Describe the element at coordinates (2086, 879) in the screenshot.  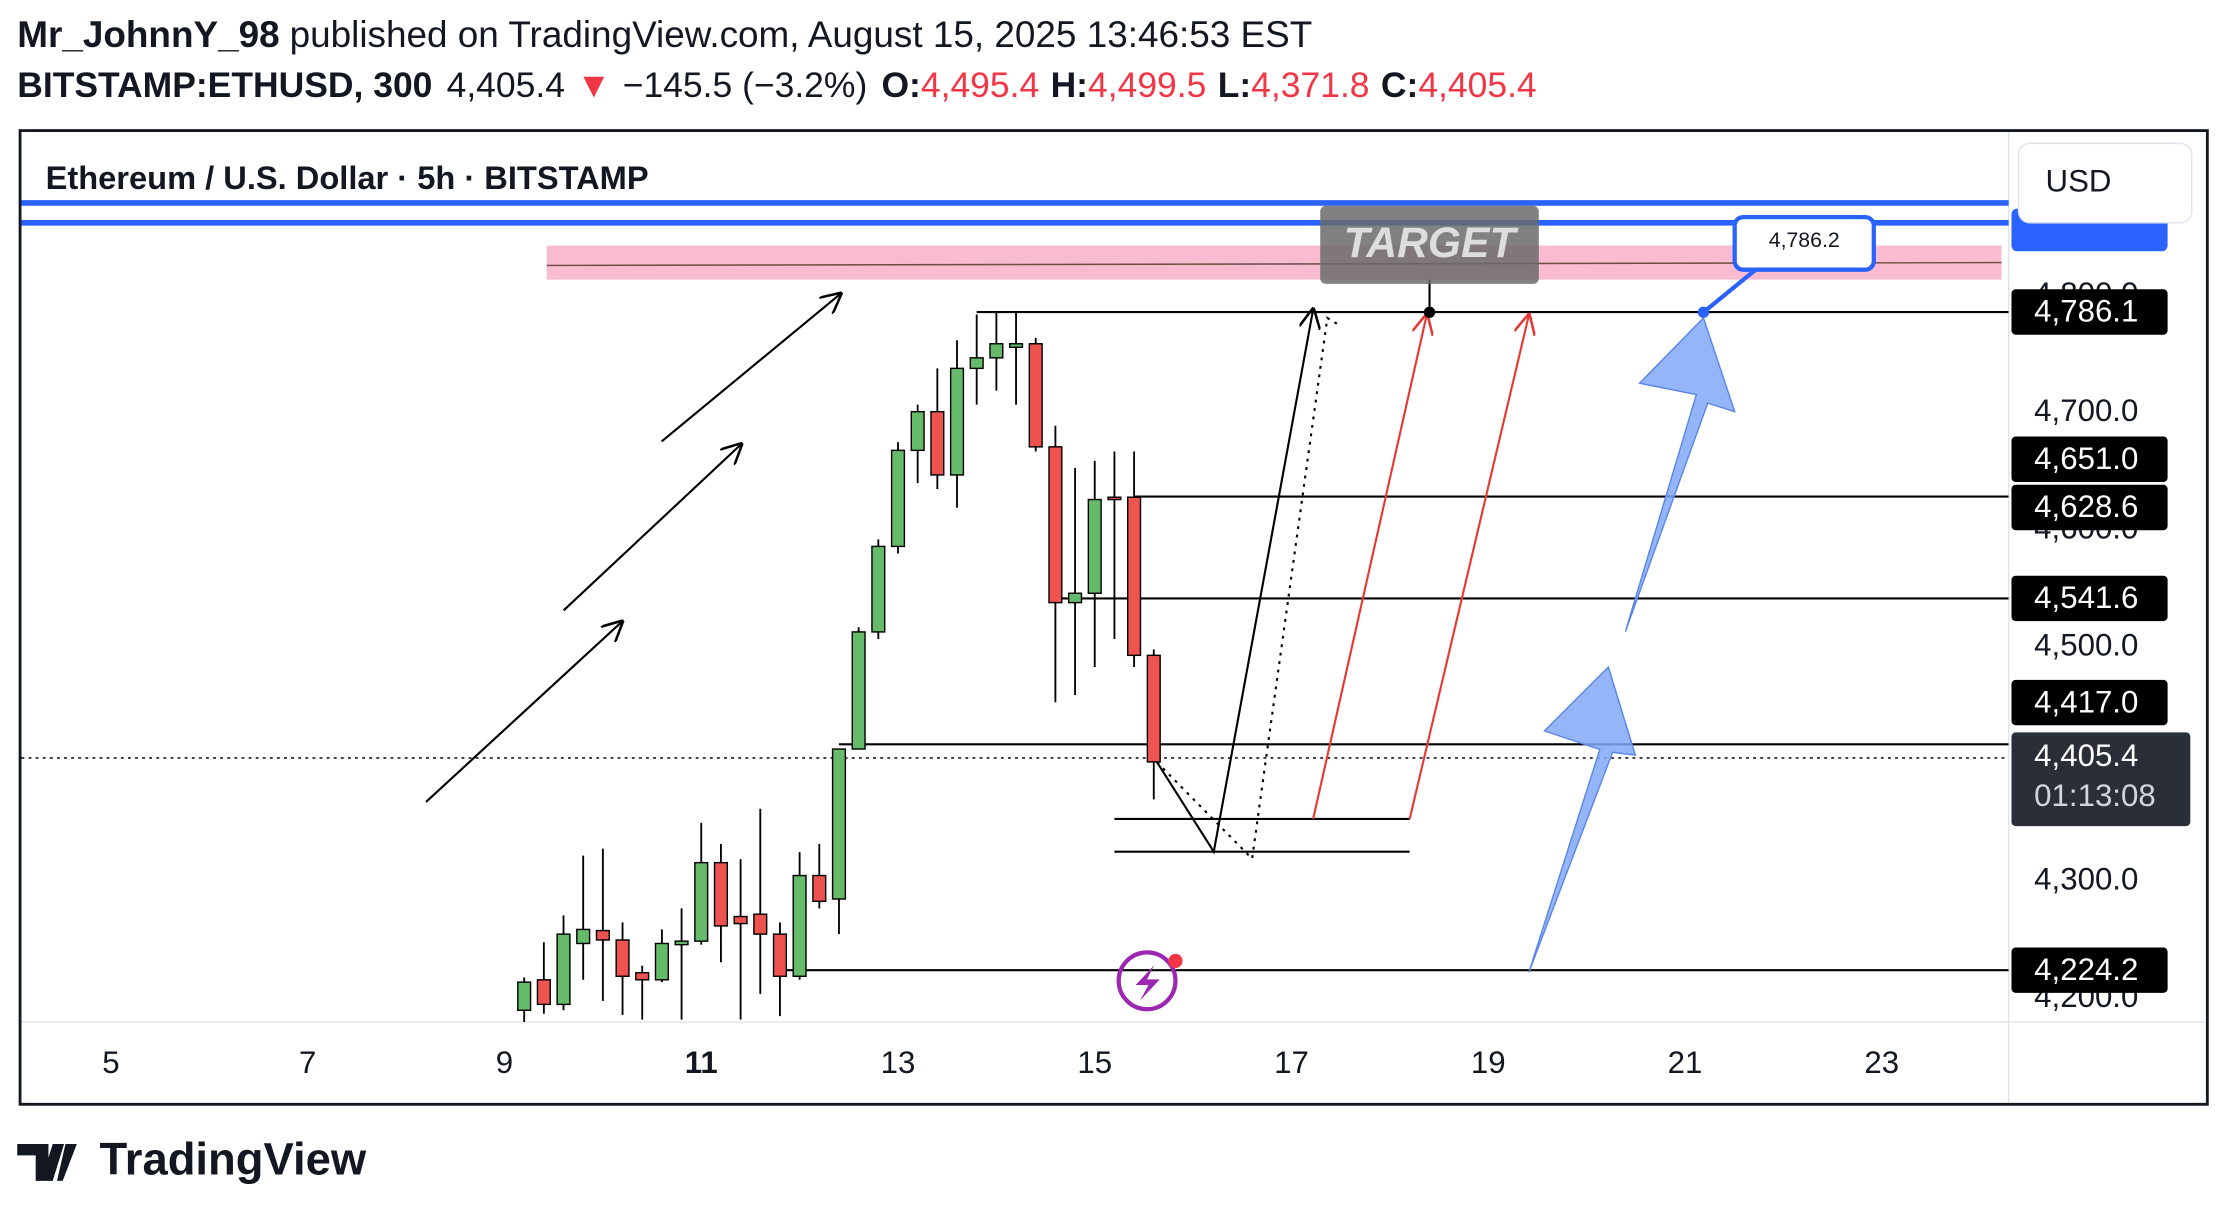
I see `y-tick-label: 4,300.0` at that location.